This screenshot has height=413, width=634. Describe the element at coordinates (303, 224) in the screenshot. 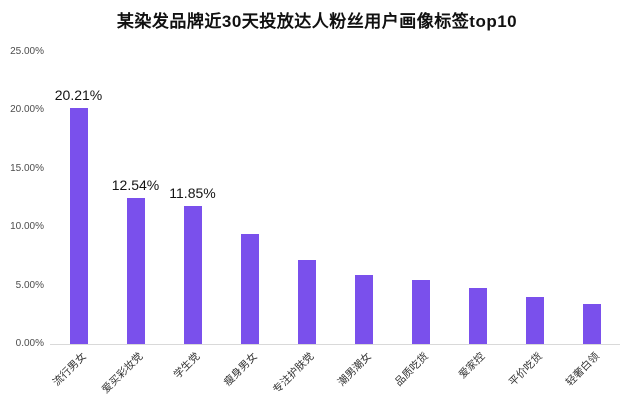

I see `bar-group: 专注护肤党` at that location.